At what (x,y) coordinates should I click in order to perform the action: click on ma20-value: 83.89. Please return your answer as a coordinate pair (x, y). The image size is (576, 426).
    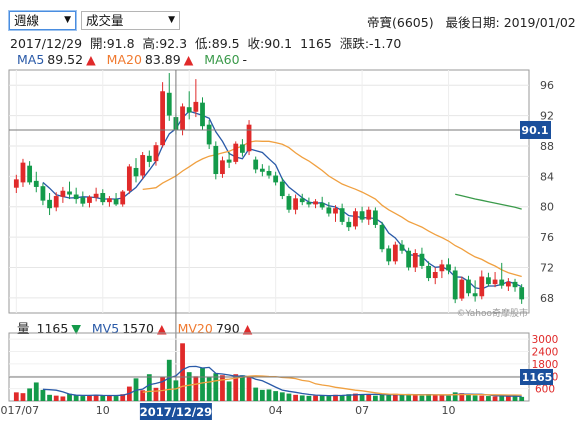
    Looking at the image, I should click on (162, 59).